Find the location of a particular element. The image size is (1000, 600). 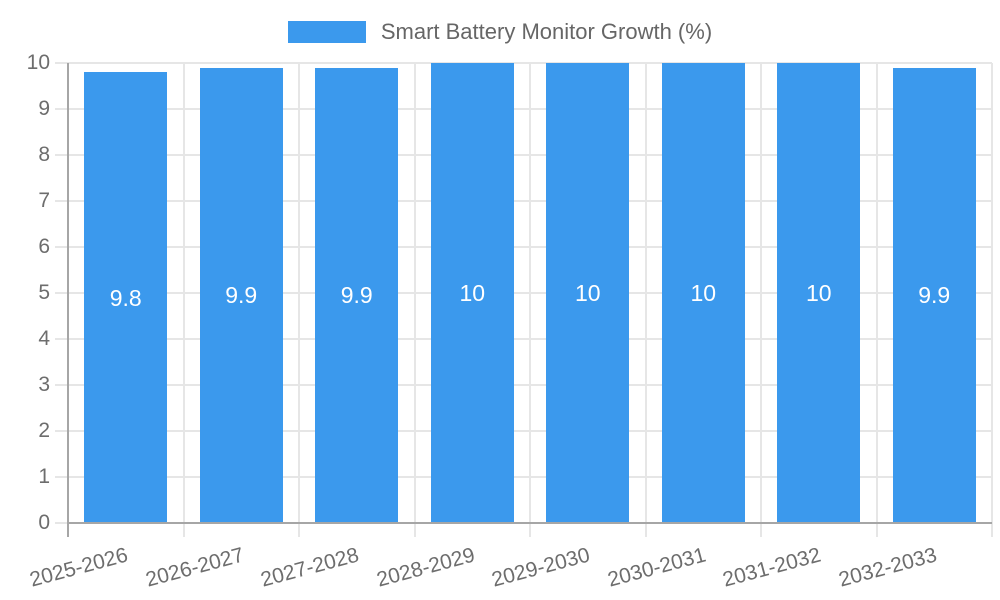

y-tick-label: 3 is located at coordinates (44, 384).